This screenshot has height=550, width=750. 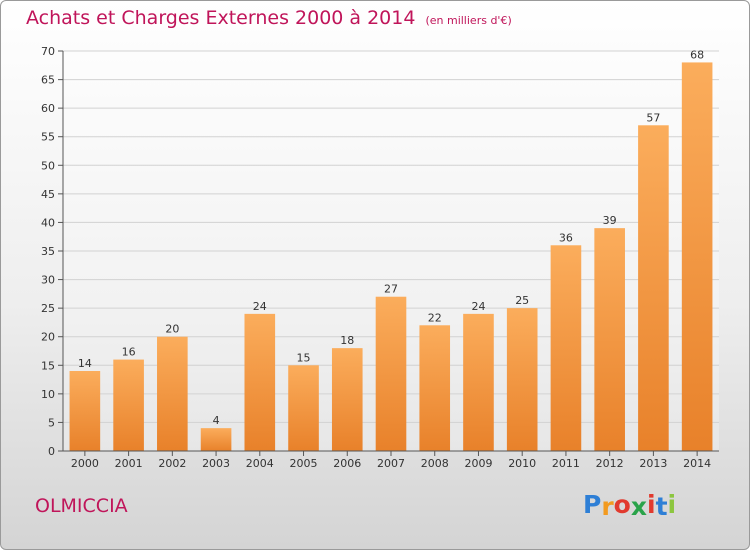 What do you see at coordinates (610, 463) in the screenshot?
I see `x-tick-label-2012: 2012` at bounding box center [610, 463].